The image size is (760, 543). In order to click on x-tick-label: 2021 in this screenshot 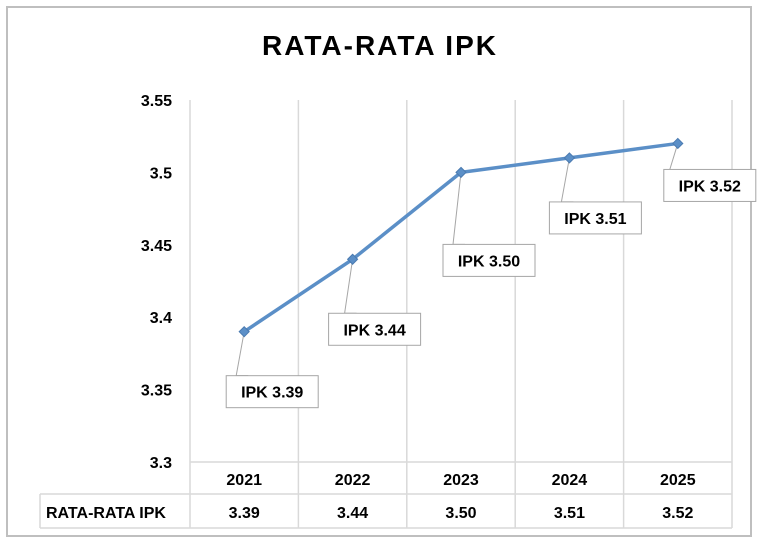, I will do `click(244, 480)`.